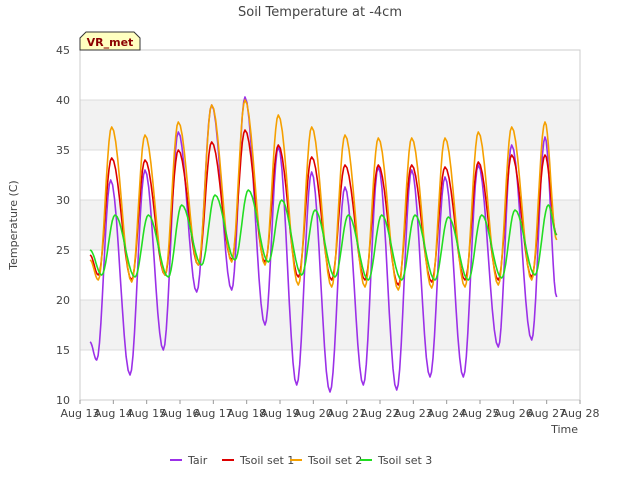  Describe the element at coordinates (63, 225) in the screenshot. I see `y-tick-labels: 10 15 20 25 30 35 40 45` at that location.